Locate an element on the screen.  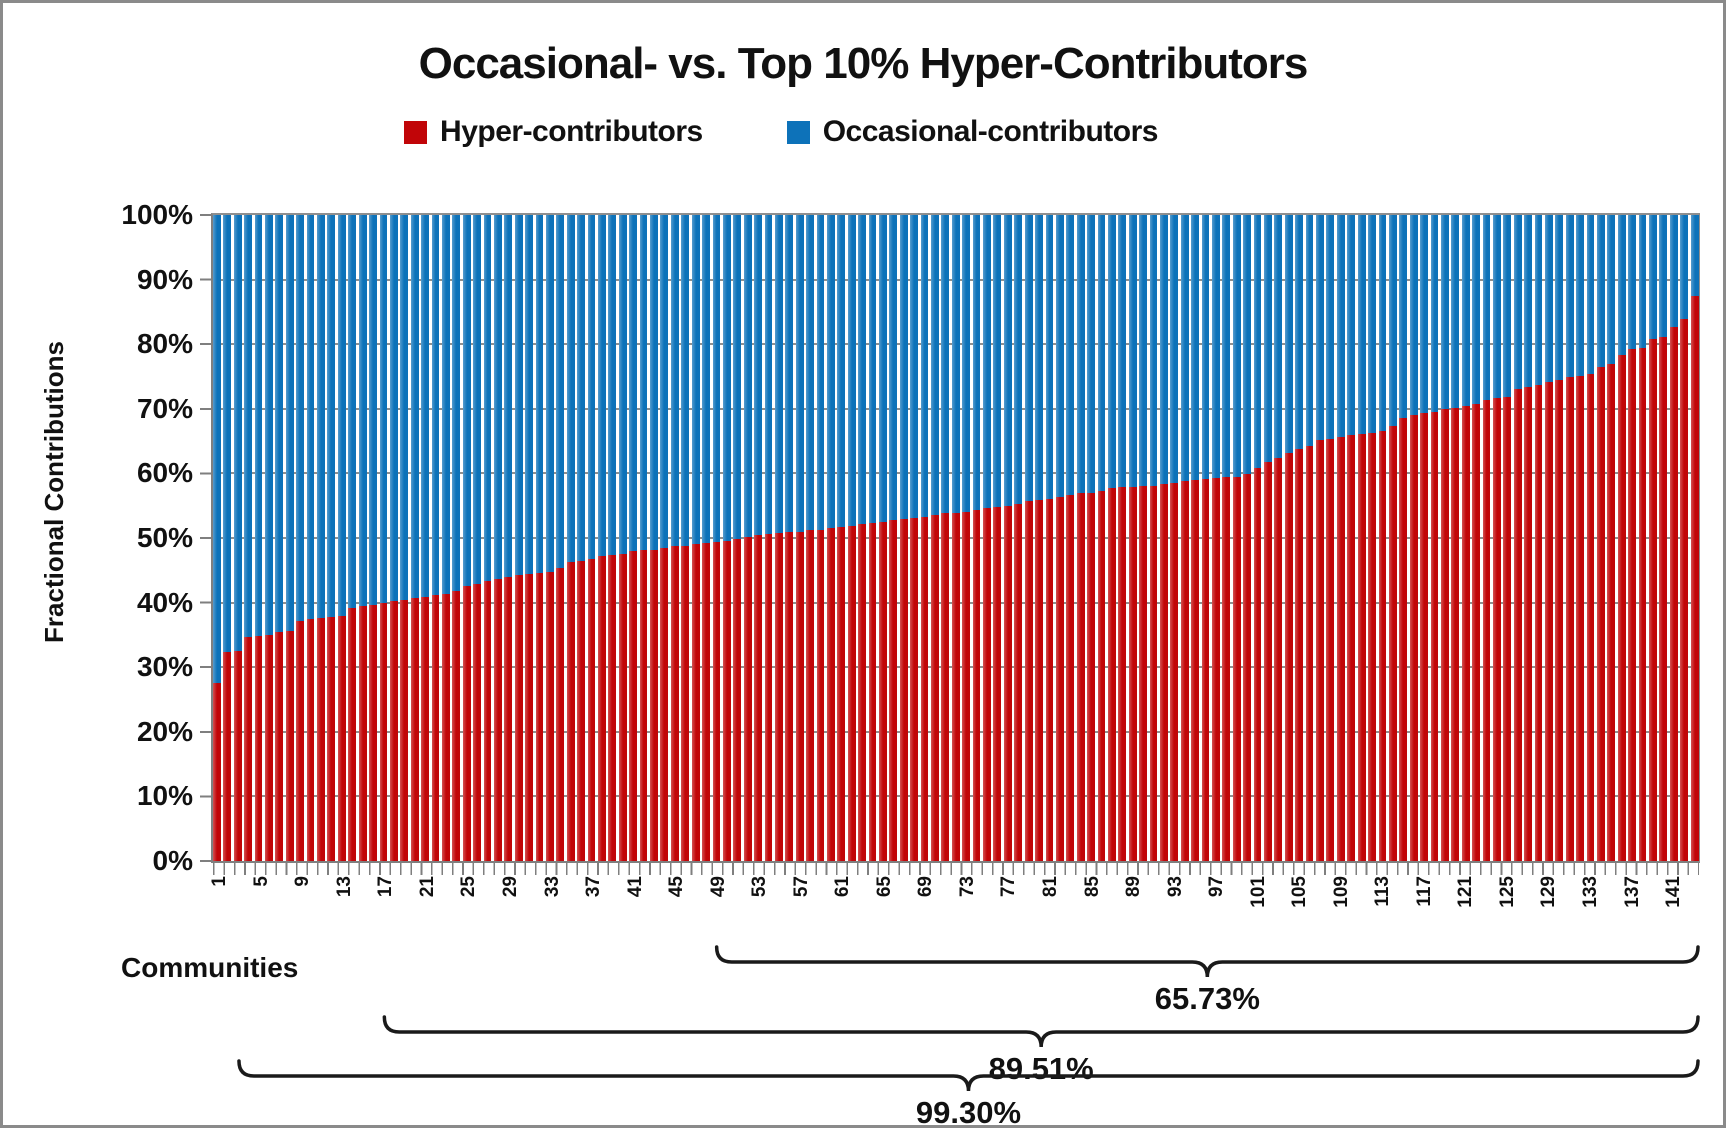
bracket-label-99.30%: 99.30% is located at coordinates (968, 1110).